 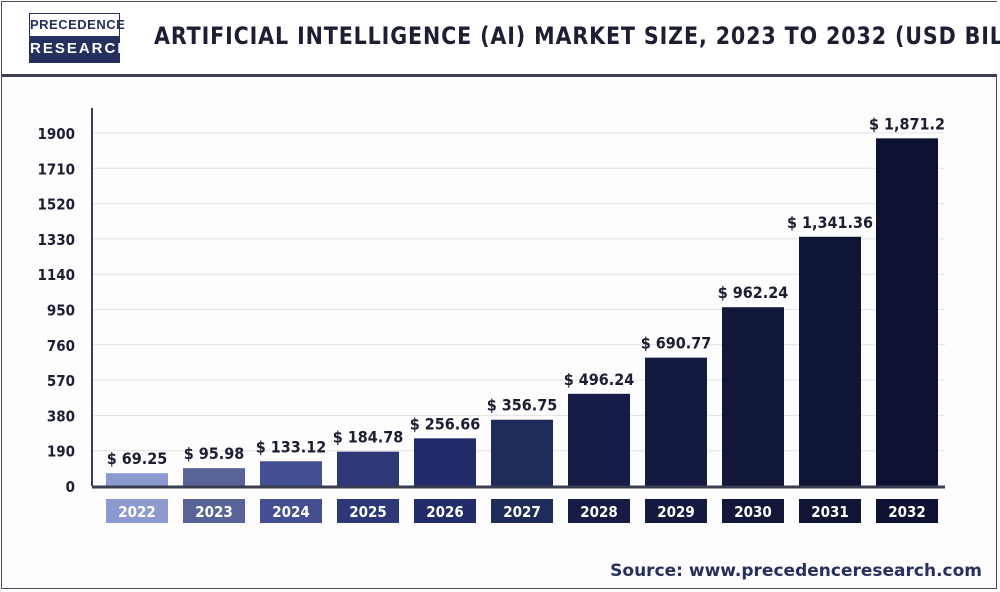 I want to click on y-tick-label: 1330, so click(x=56, y=240).